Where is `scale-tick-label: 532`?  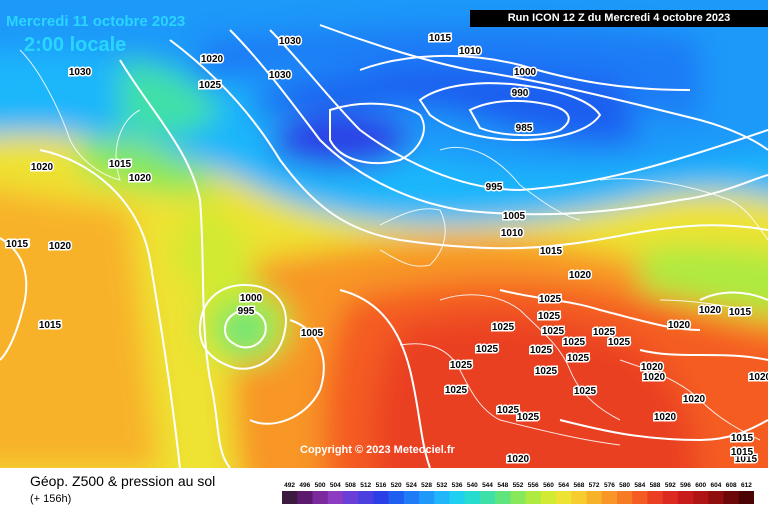 scale-tick-label: 532 is located at coordinates (441, 485).